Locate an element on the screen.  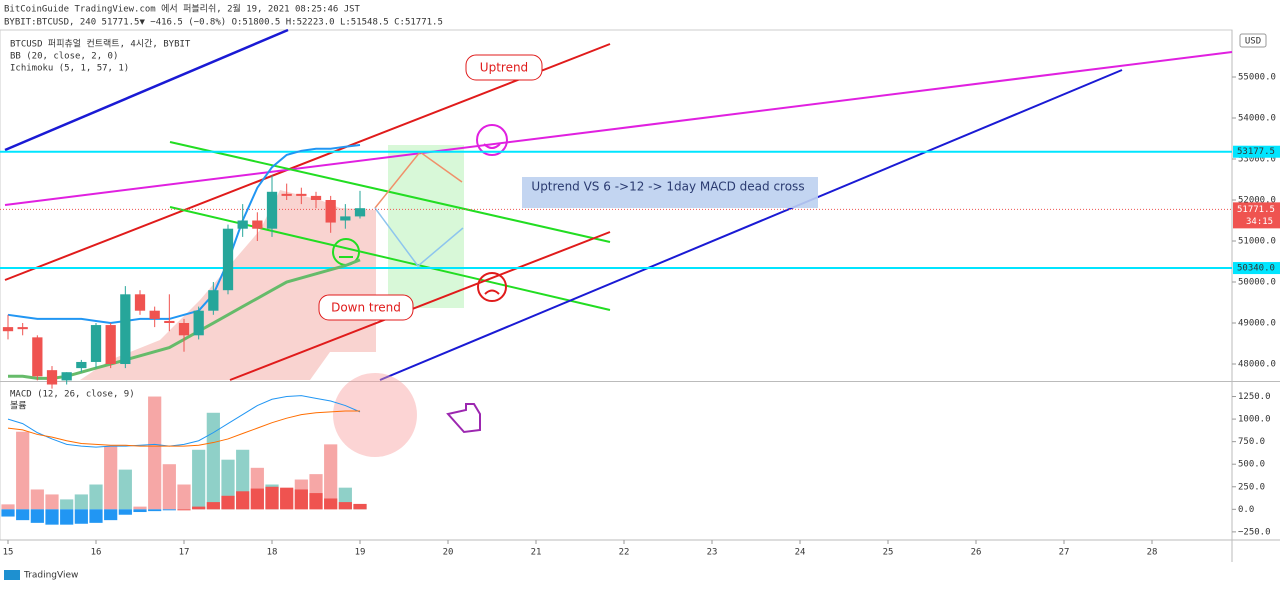
macd-line is located at coordinates (184, 421).